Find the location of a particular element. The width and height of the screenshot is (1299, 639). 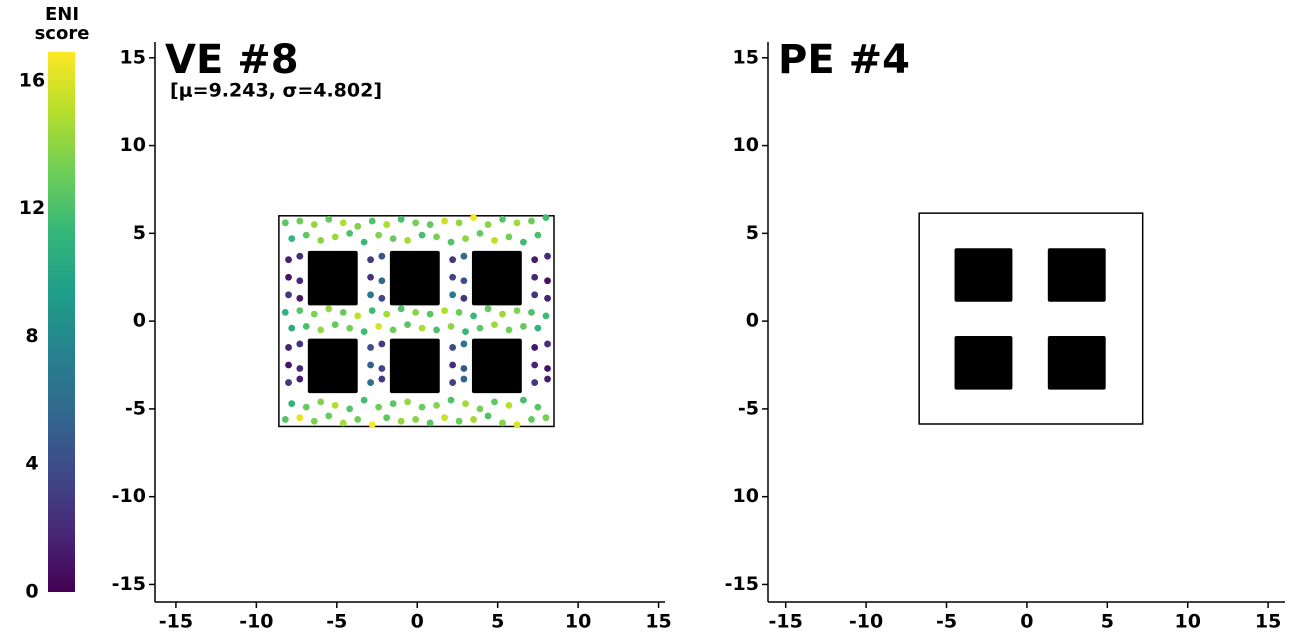

panel-title: VE #8 is located at coordinates (232, 60).